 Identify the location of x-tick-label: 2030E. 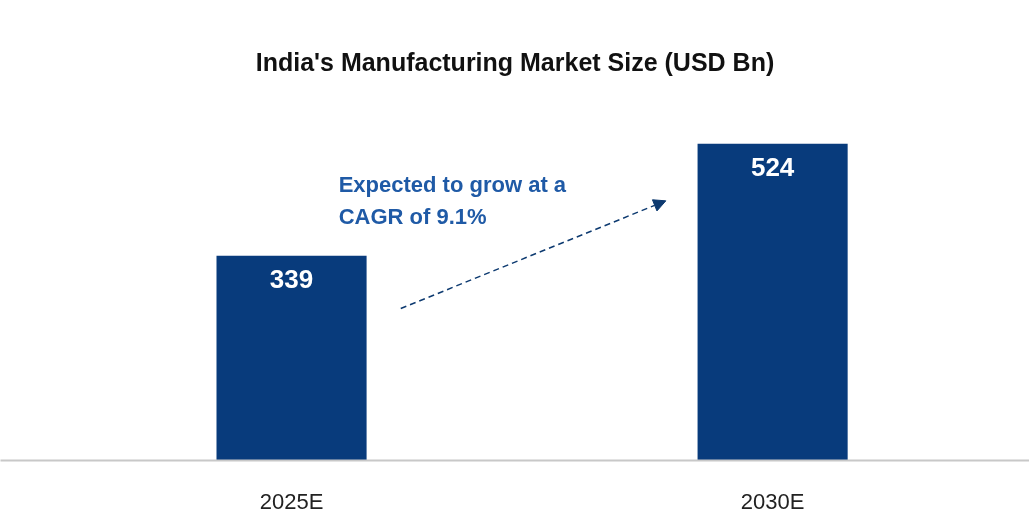
(772, 501).